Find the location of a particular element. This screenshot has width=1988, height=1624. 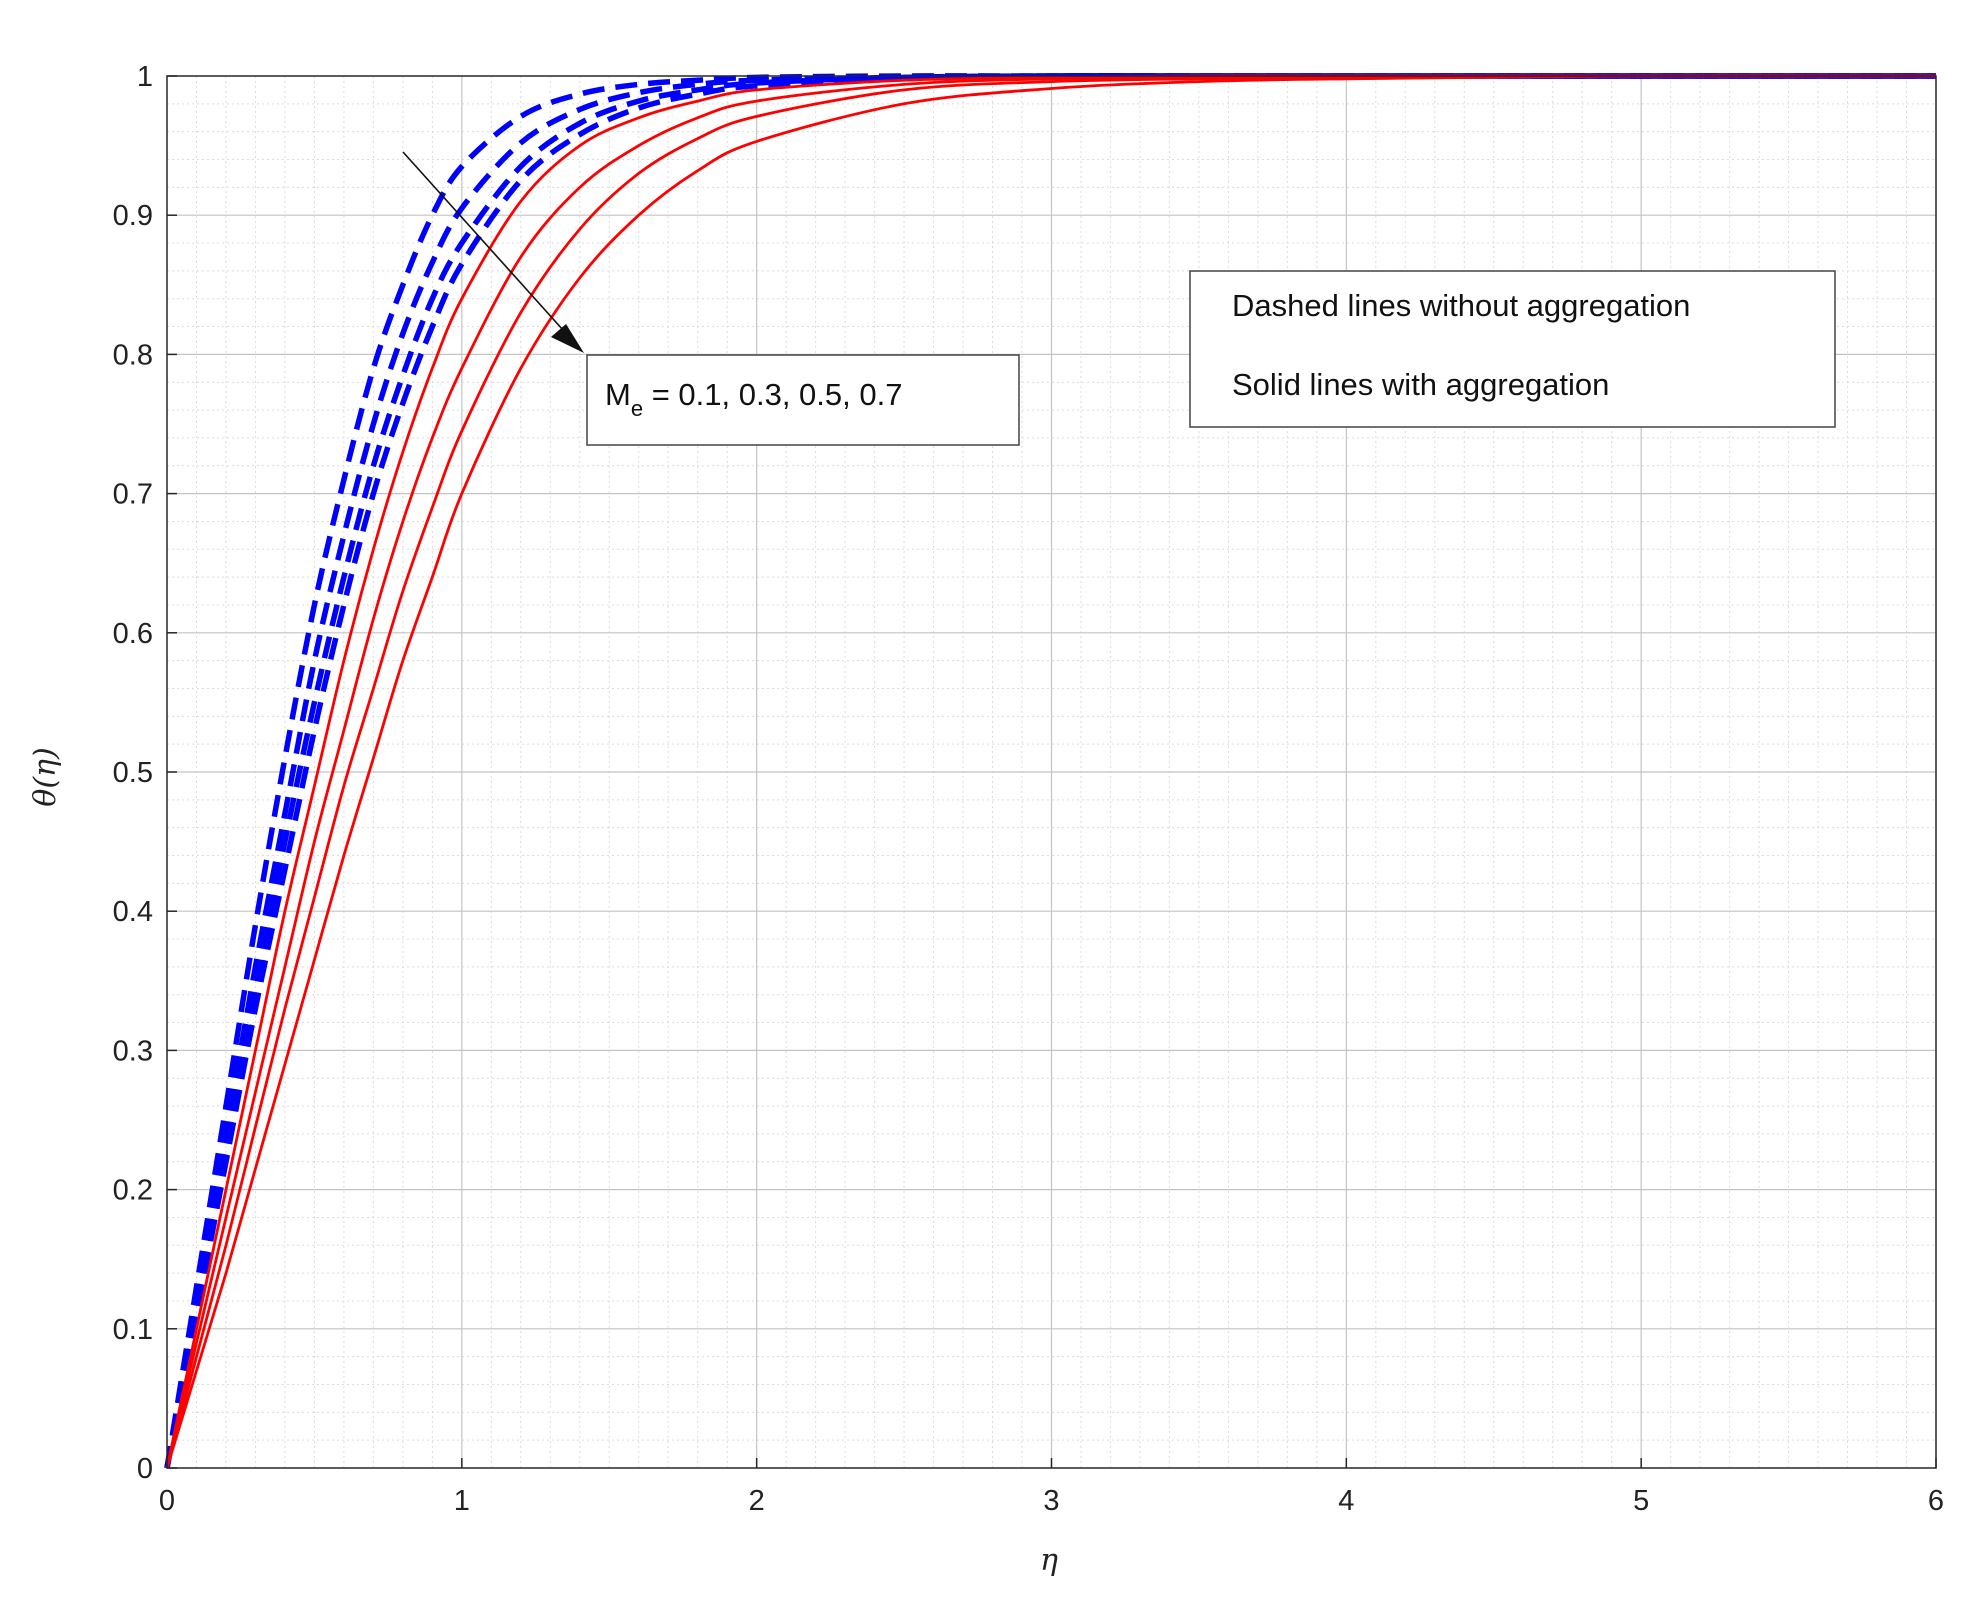

y-tick-label: 0.1 is located at coordinates (133, 1330).